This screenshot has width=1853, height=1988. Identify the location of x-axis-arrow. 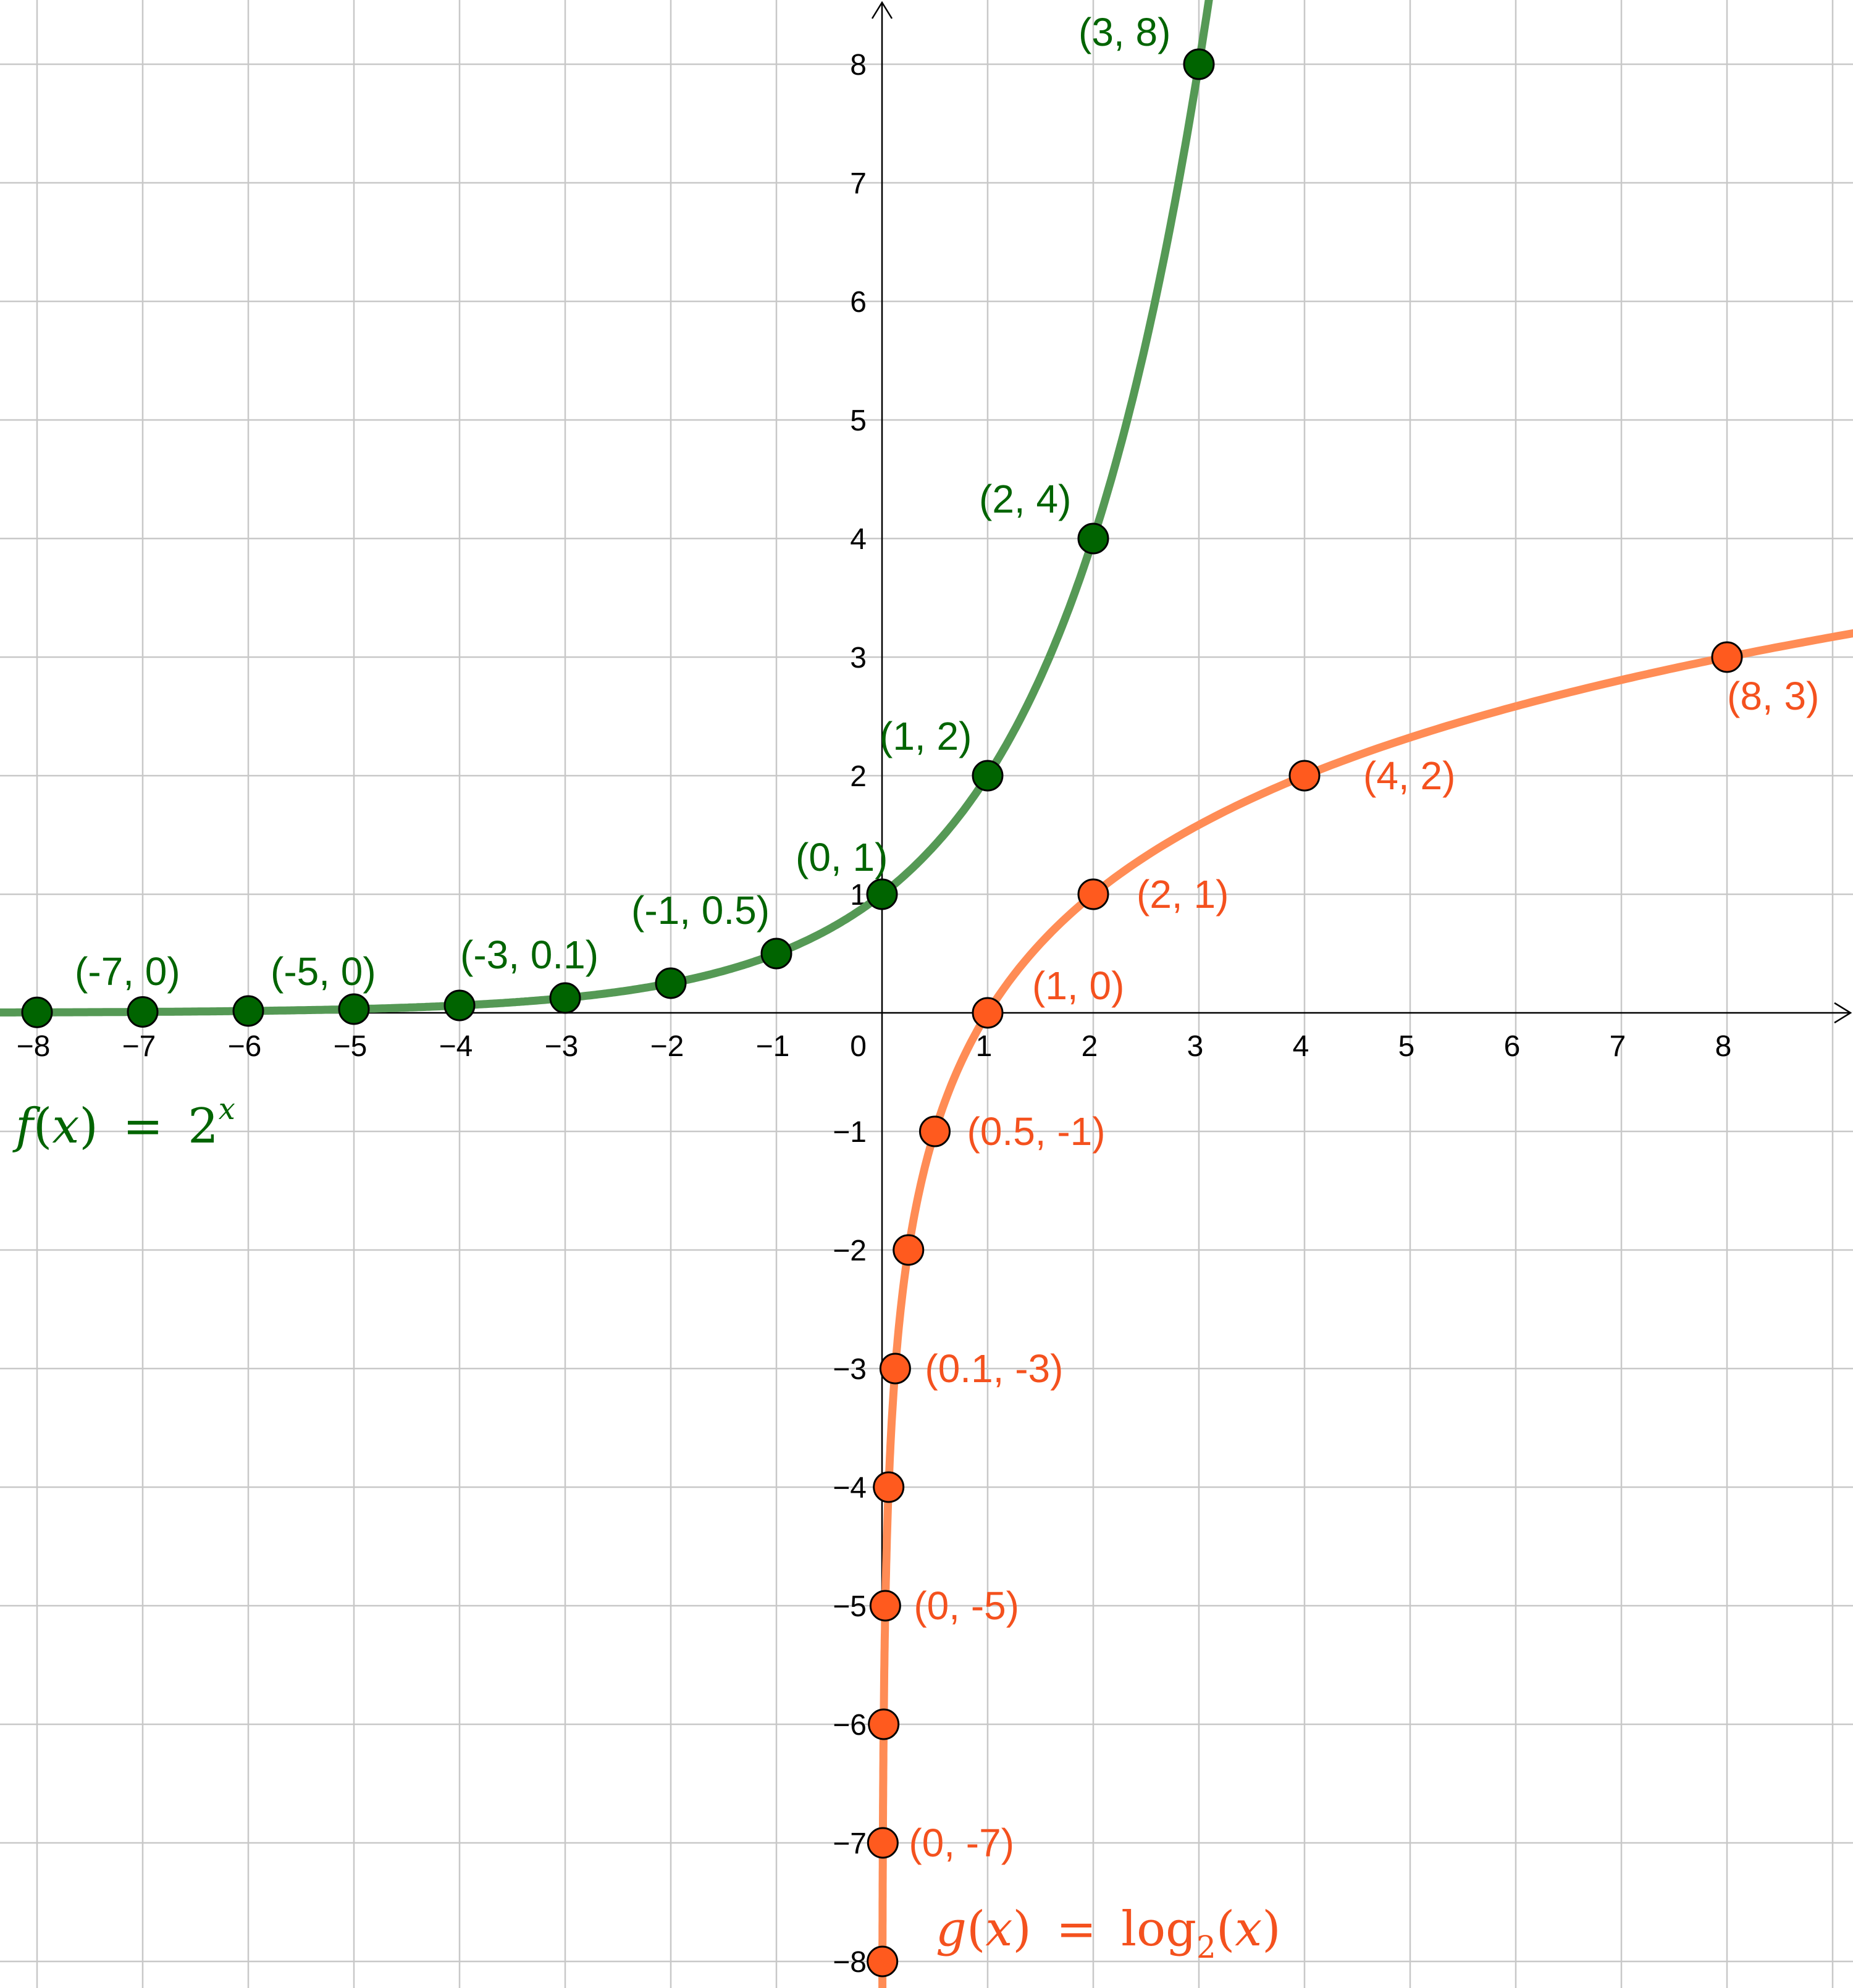
(1843, 1013).